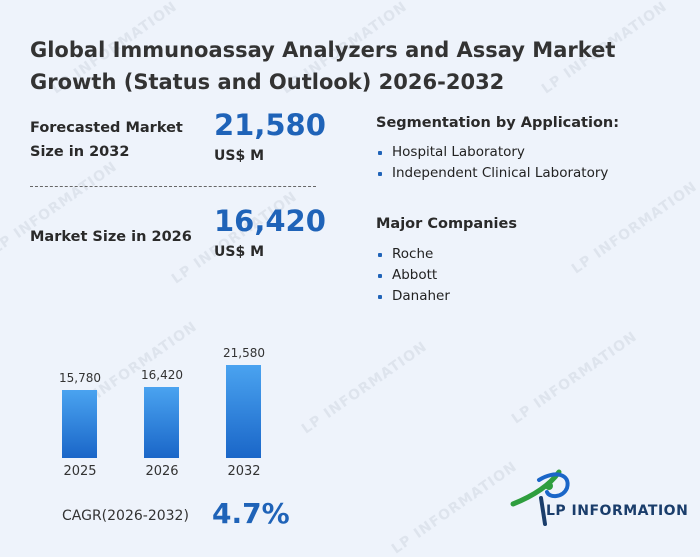 This screenshot has height=557, width=700. What do you see at coordinates (162, 471) in the screenshot?
I see `bar-category-label: 2026` at bounding box center [162, 471].